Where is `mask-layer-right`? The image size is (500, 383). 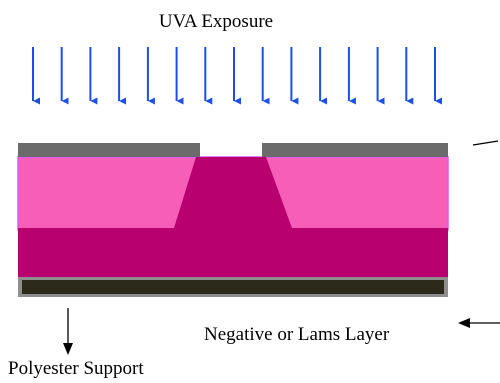
mask-layer-right is located at coordinates (355, 150).